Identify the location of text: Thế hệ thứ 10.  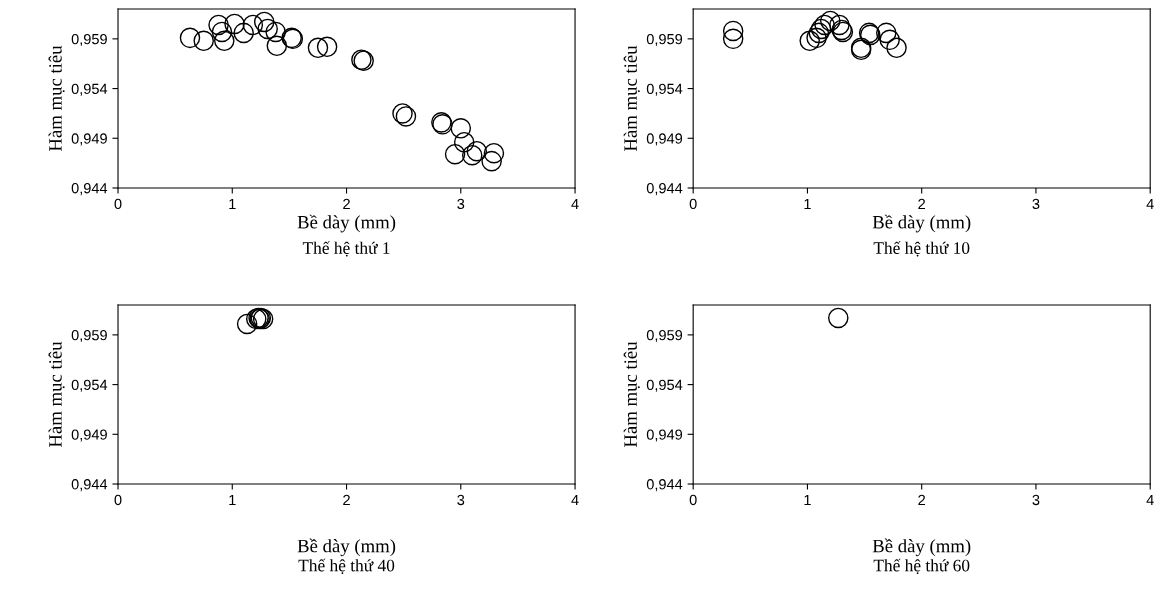
(921, 249).